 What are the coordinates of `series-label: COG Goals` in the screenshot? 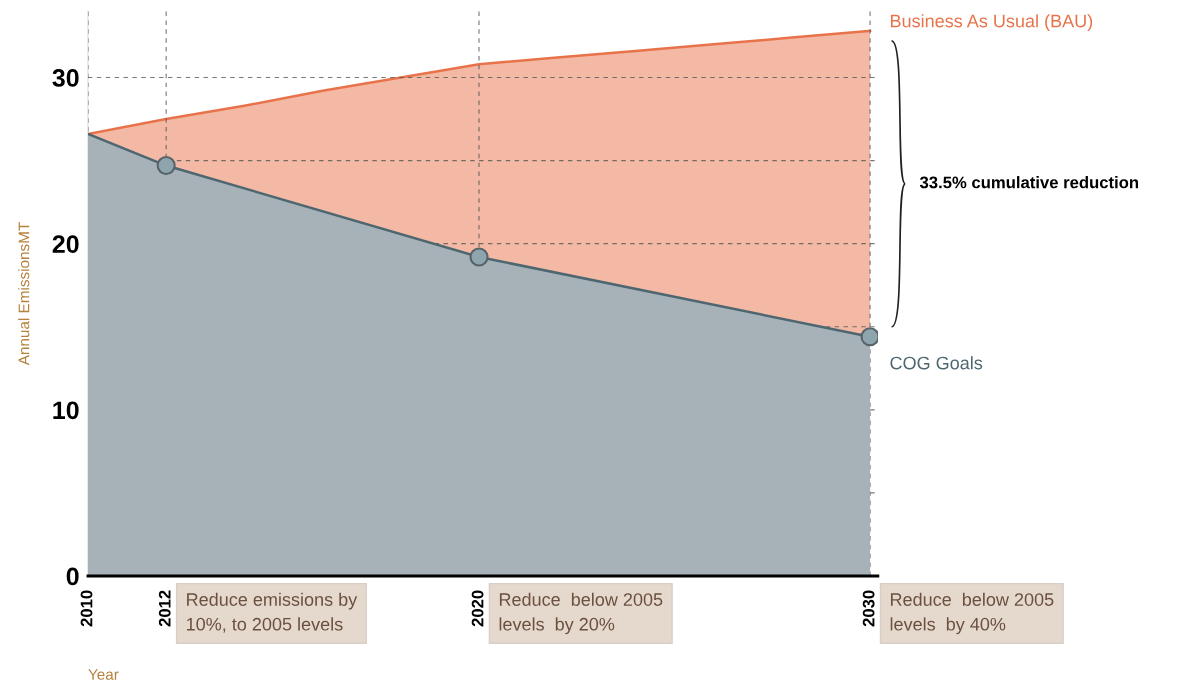 It's located at (936, 363).